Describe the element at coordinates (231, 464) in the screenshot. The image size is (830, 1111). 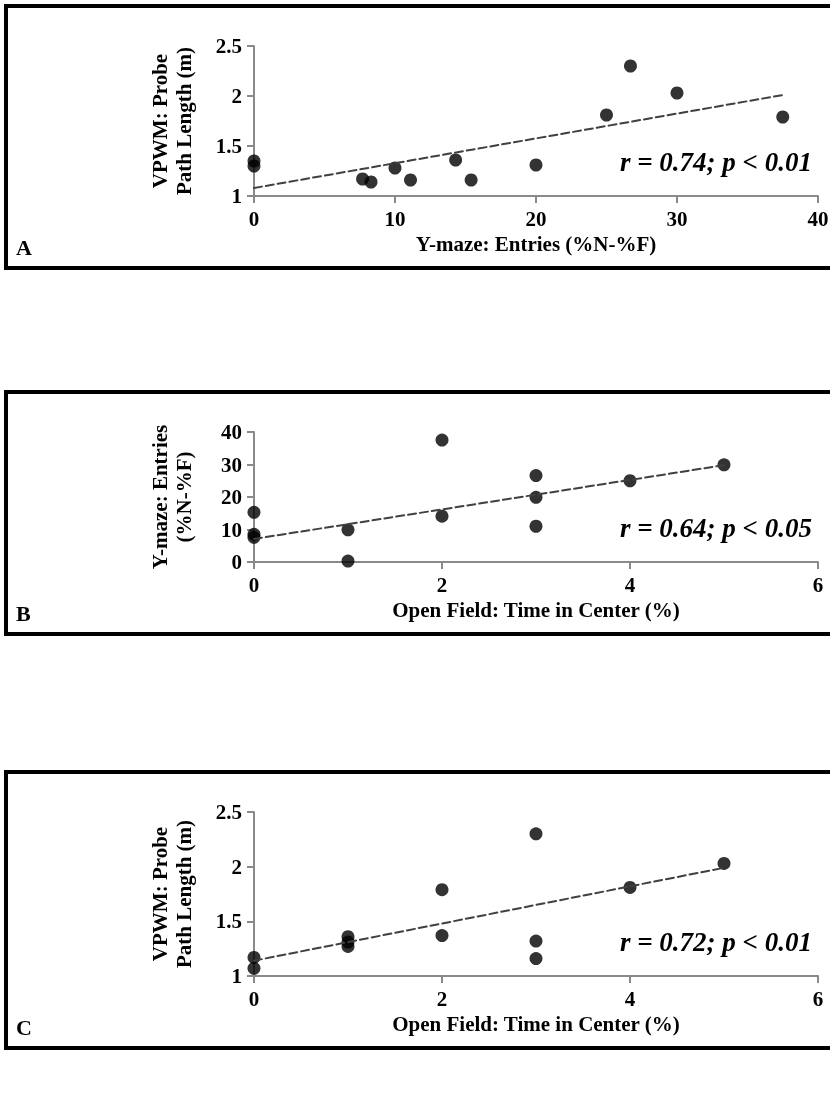
I see `y-tick-label: 30` at that location.